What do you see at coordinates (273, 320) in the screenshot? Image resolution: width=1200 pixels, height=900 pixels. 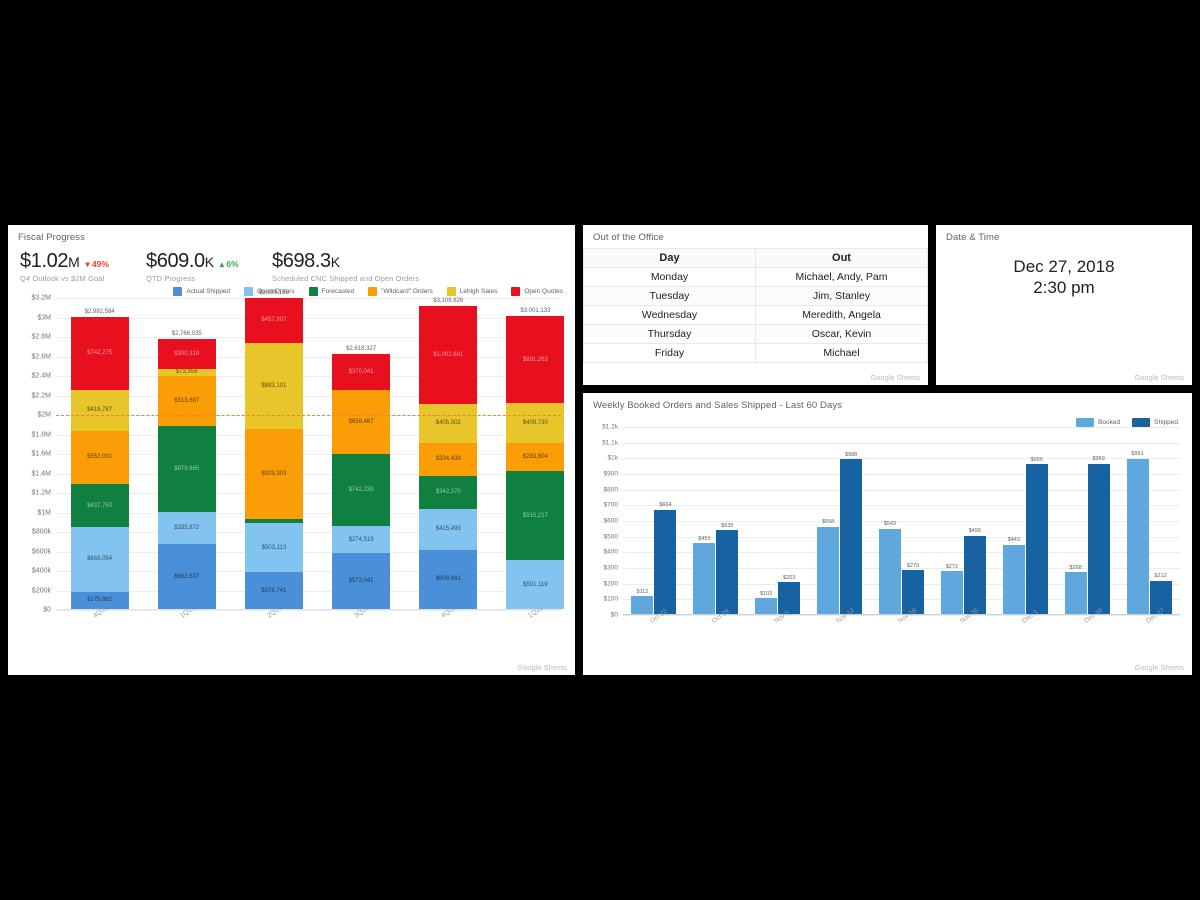 I see `bar-segment: $457,907` at bounding box center [273, 320].